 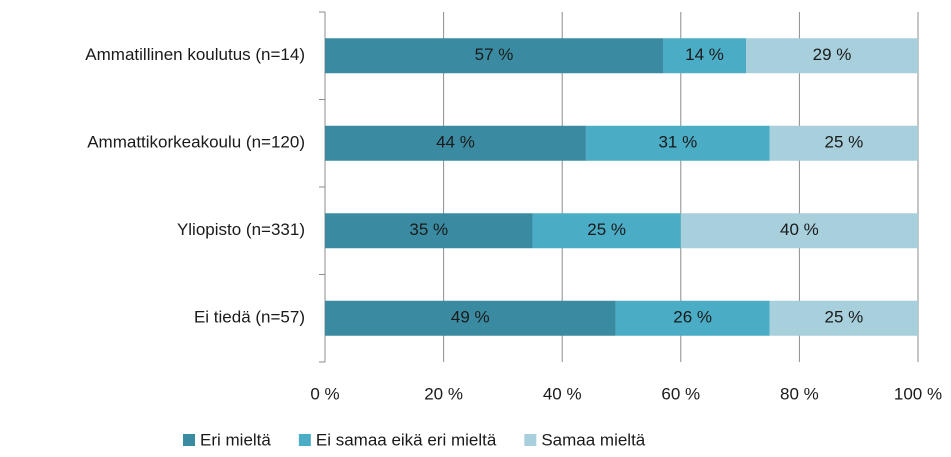 I want to click on legend-label: Eri mieltä, so click(x=235, y=439).